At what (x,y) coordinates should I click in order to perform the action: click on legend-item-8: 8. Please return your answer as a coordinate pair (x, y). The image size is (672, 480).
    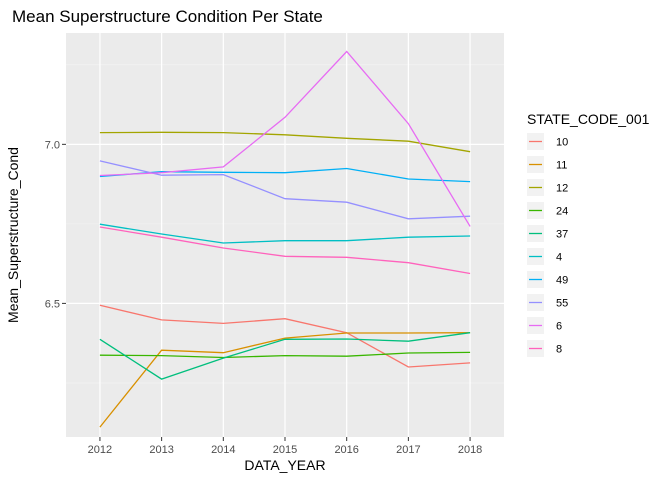
    Looking at the image, I should click on (544, 348).